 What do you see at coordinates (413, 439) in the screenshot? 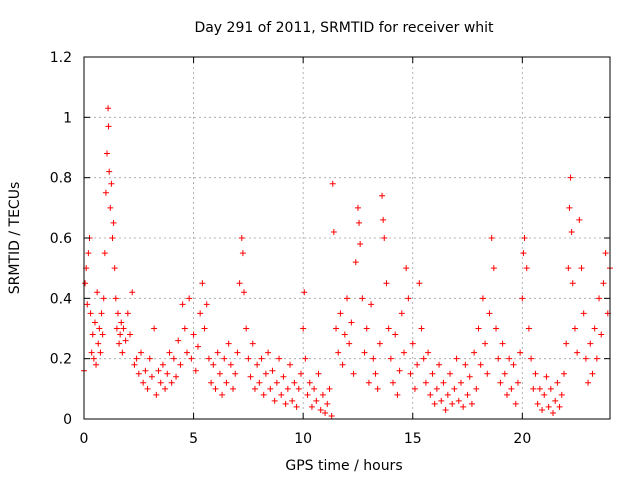
I see `x-tick-label: 15` at bounding box center [413, 439].